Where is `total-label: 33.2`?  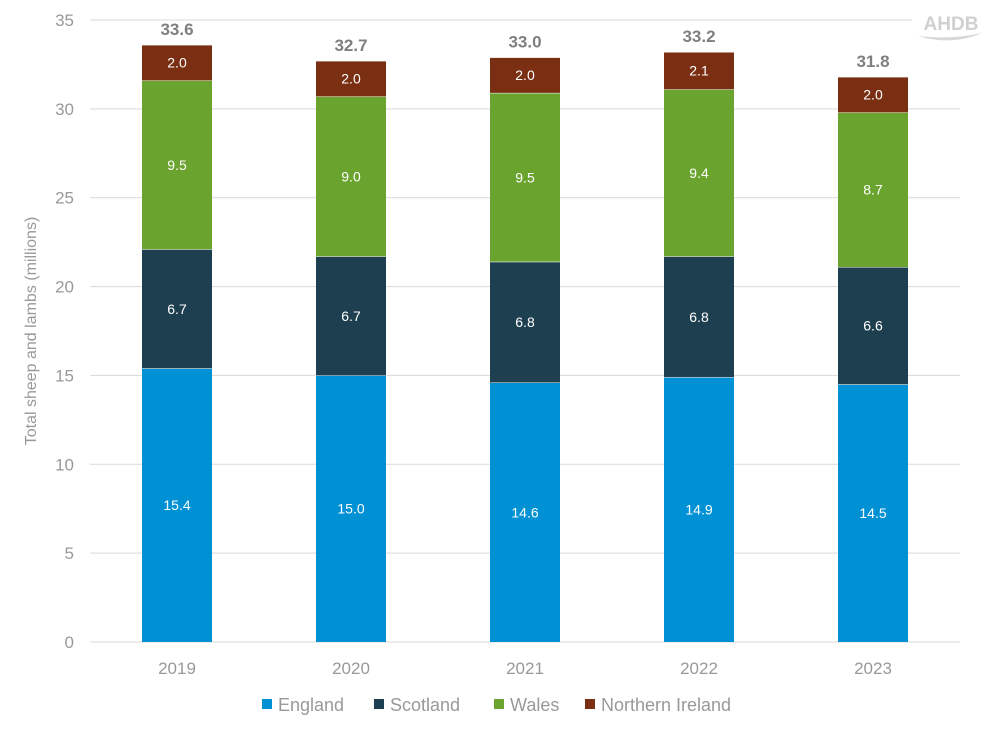
total-label: 33.2 is located at coordinates (698, 36).